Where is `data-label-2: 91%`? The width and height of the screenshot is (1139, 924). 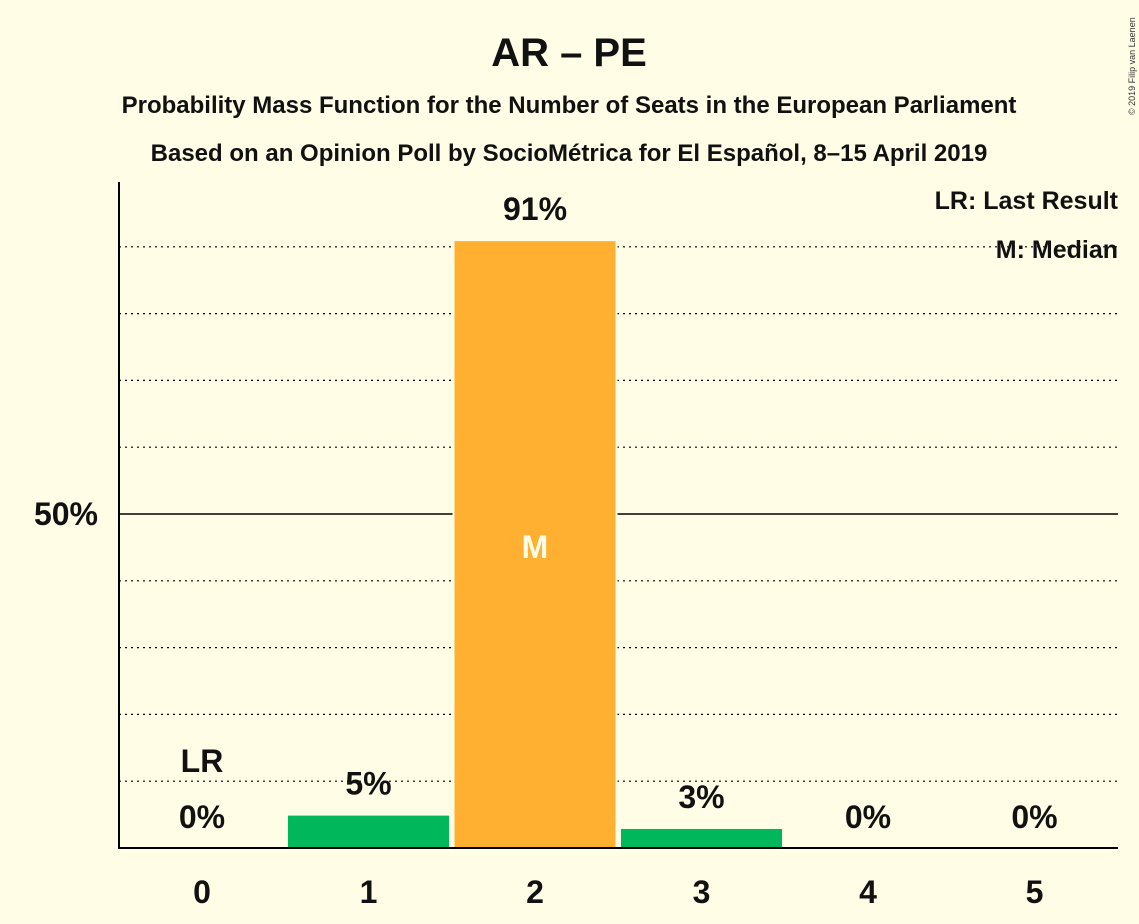
data-label-2: 91% is located at coordinates (535, 209).